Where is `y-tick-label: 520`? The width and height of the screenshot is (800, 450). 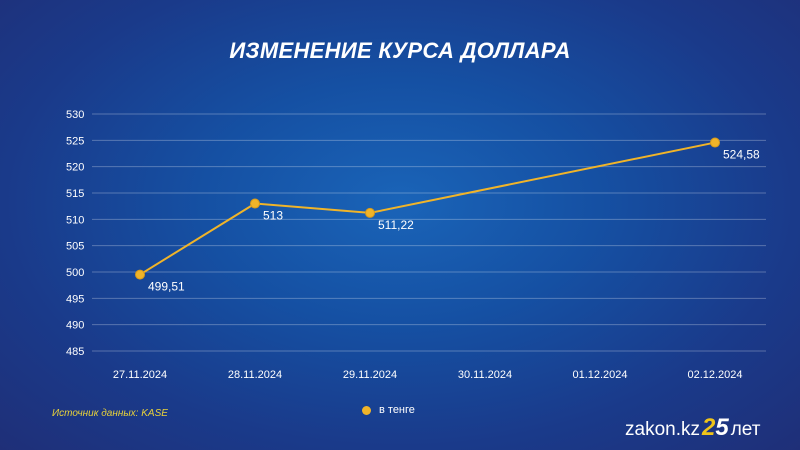
y-tick-label: 520 is located at coordinates (75, 168).